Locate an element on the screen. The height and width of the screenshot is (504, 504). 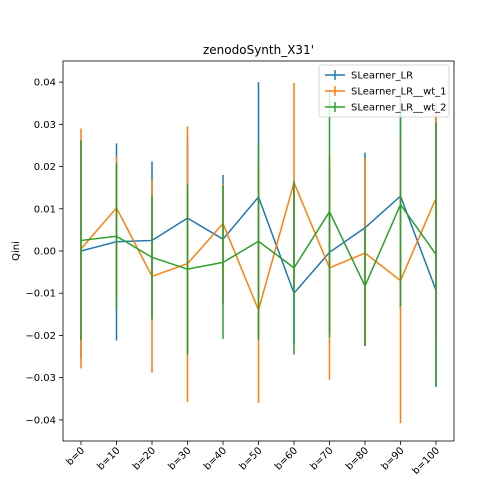
x-tick-label: b=70 is located at coordinates (321, 458).